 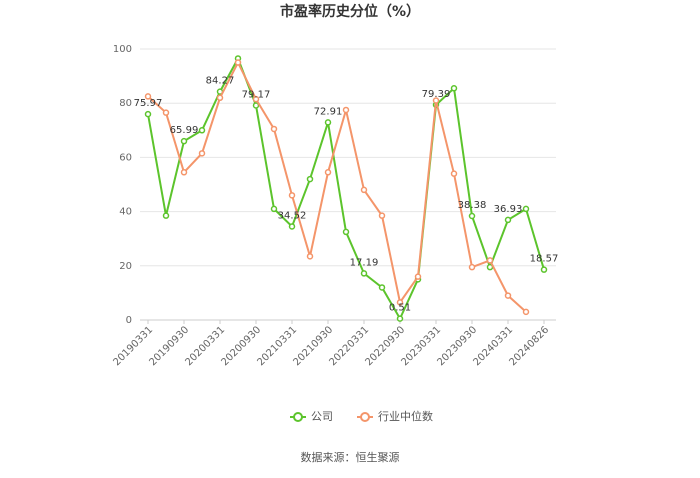 I want to click on legend-label: 公司, so click(x=322, y=416).